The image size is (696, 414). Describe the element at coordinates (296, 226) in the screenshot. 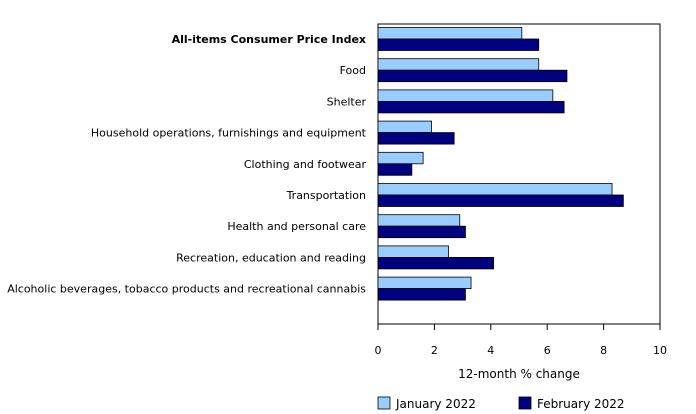

I see `category-label: Health and personal care` at that location.